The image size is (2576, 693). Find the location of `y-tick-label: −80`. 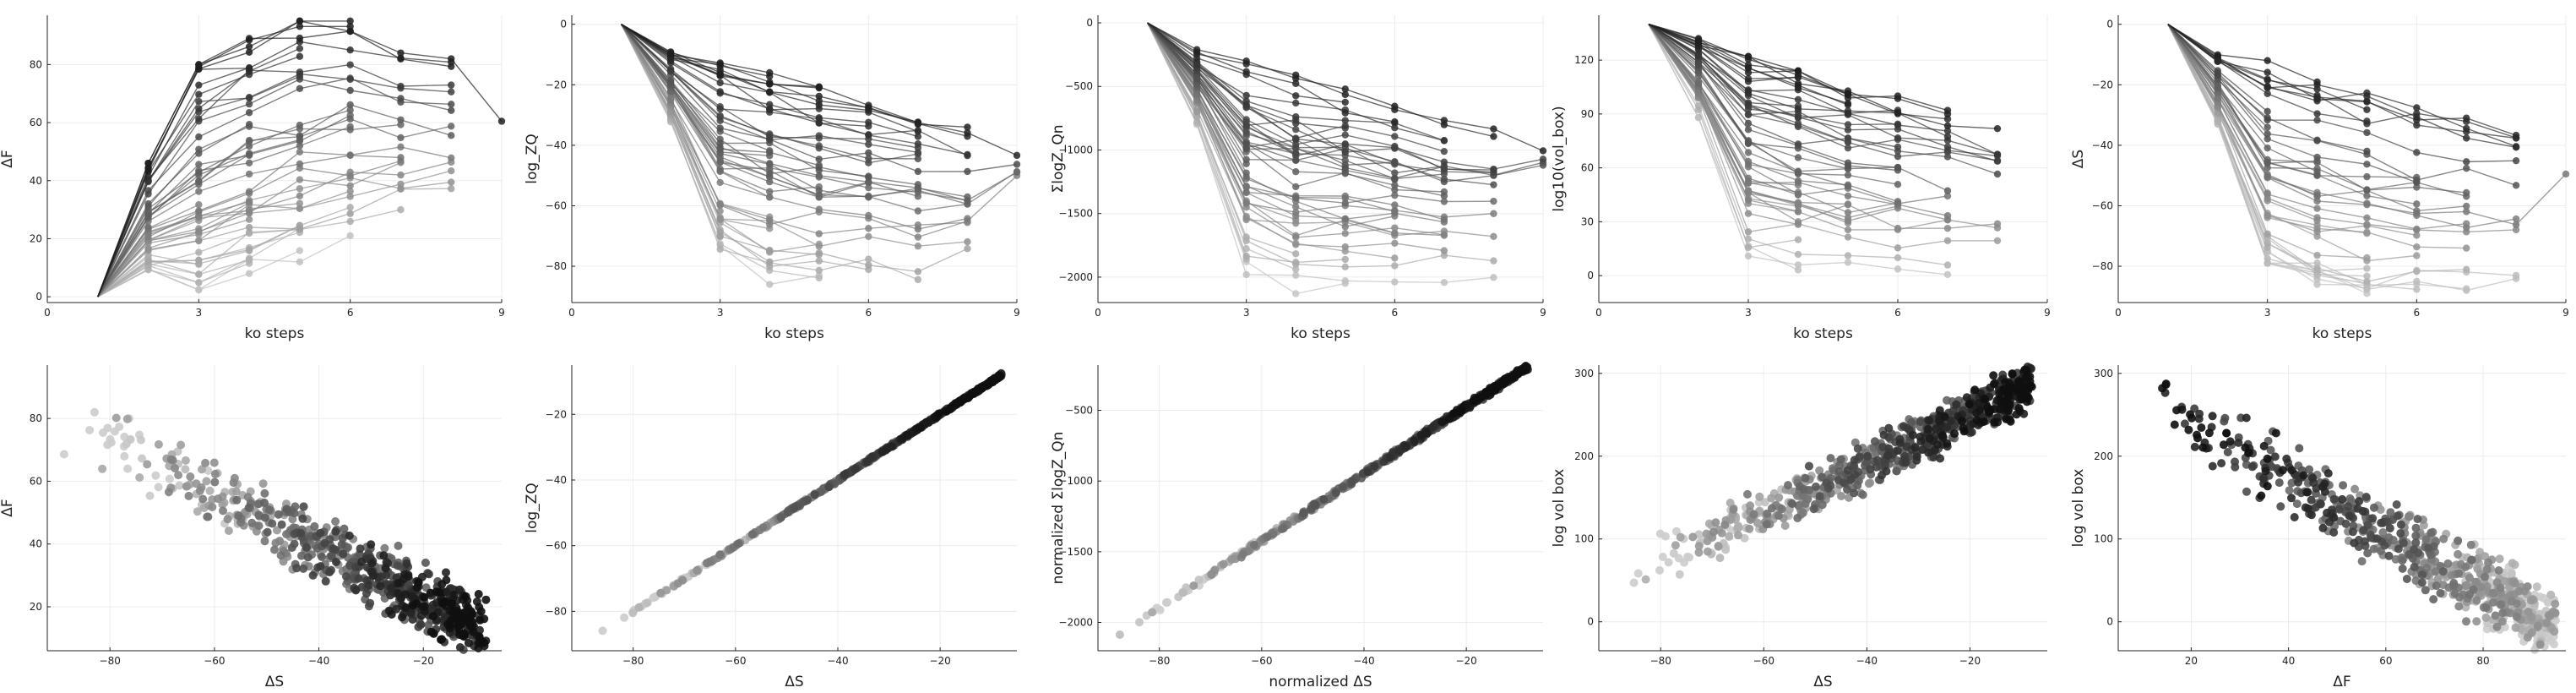

y-tick-label: −80 is located at coordinates (556, 266).